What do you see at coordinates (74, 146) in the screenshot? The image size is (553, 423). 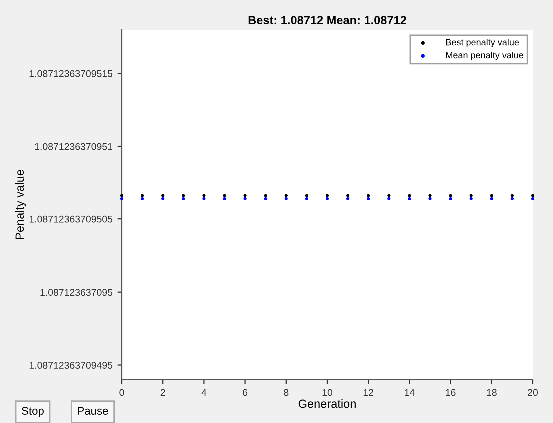 I see `y-tick-label: 1.0871236370951` at bounding box center [74, 146].